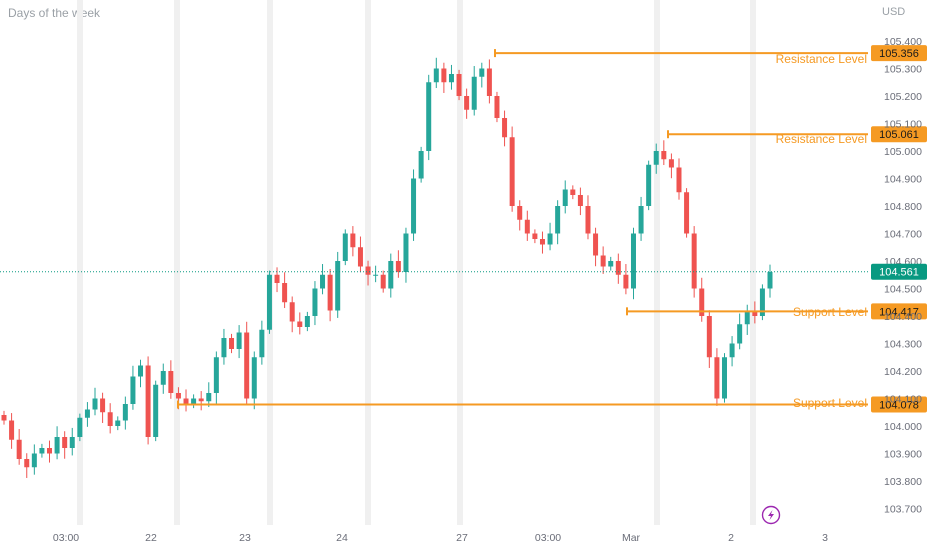  What do you see at coordinates (903, 427) in the screenshot?
I see `y-tick-label: 104.000` at bounding box center [903, 427].